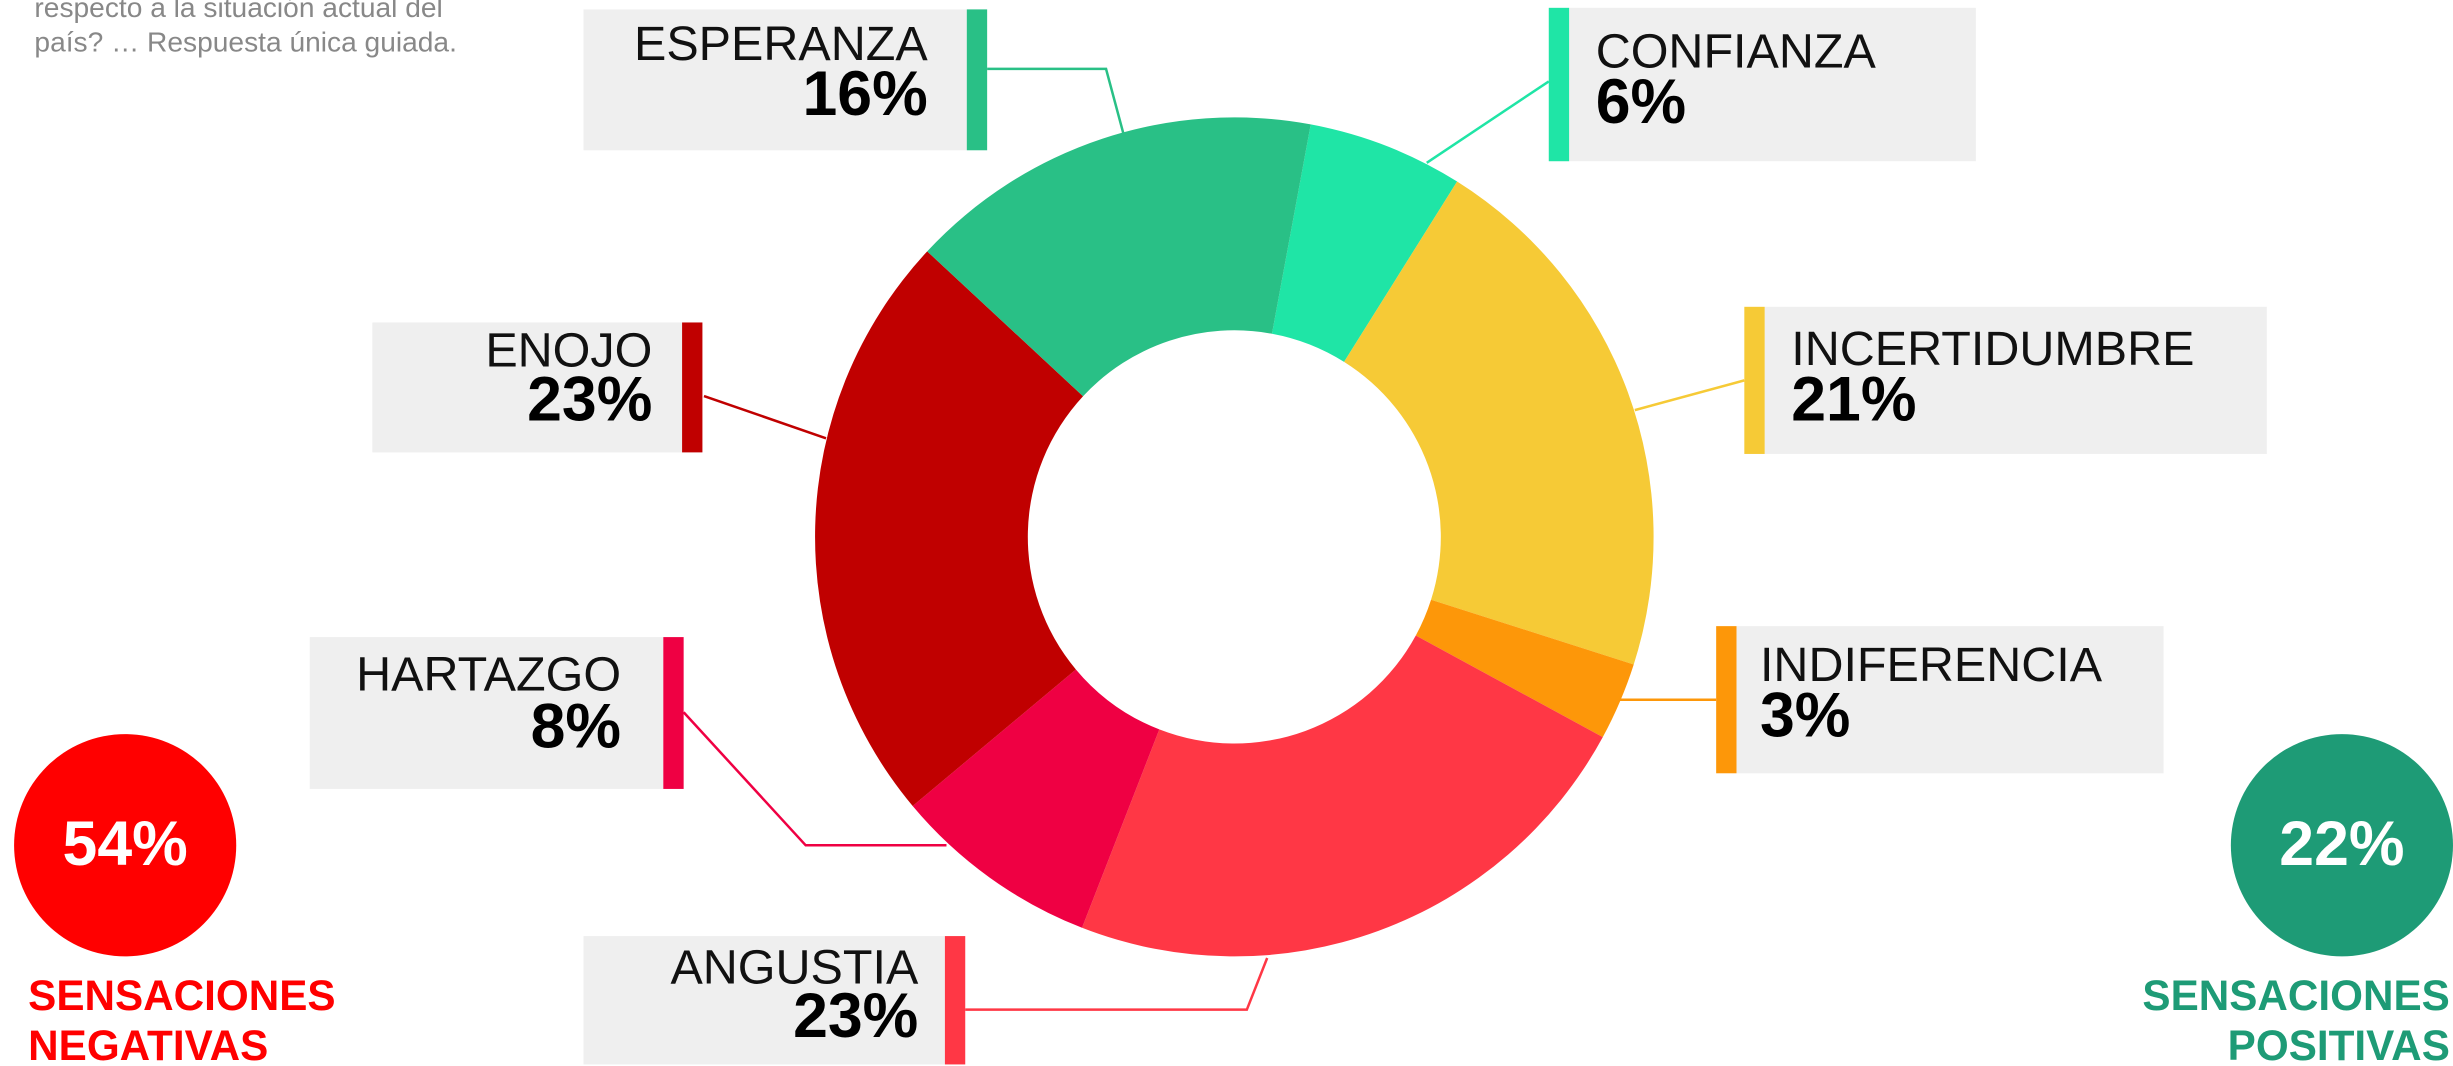 This screenshot has width=2453, height=1066. I want to click on value-label: 21%, so click(1853, 399).